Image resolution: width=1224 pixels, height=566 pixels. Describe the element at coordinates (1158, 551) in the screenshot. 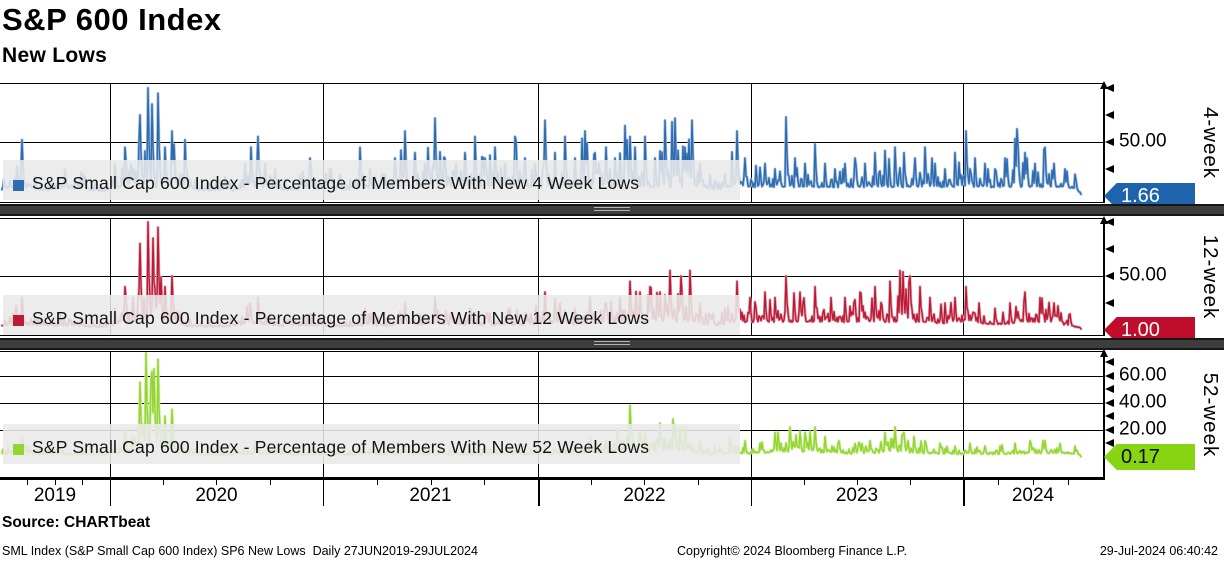

I see `footer-timestamp: 29-Jul-2024 06:40:42` at that location.